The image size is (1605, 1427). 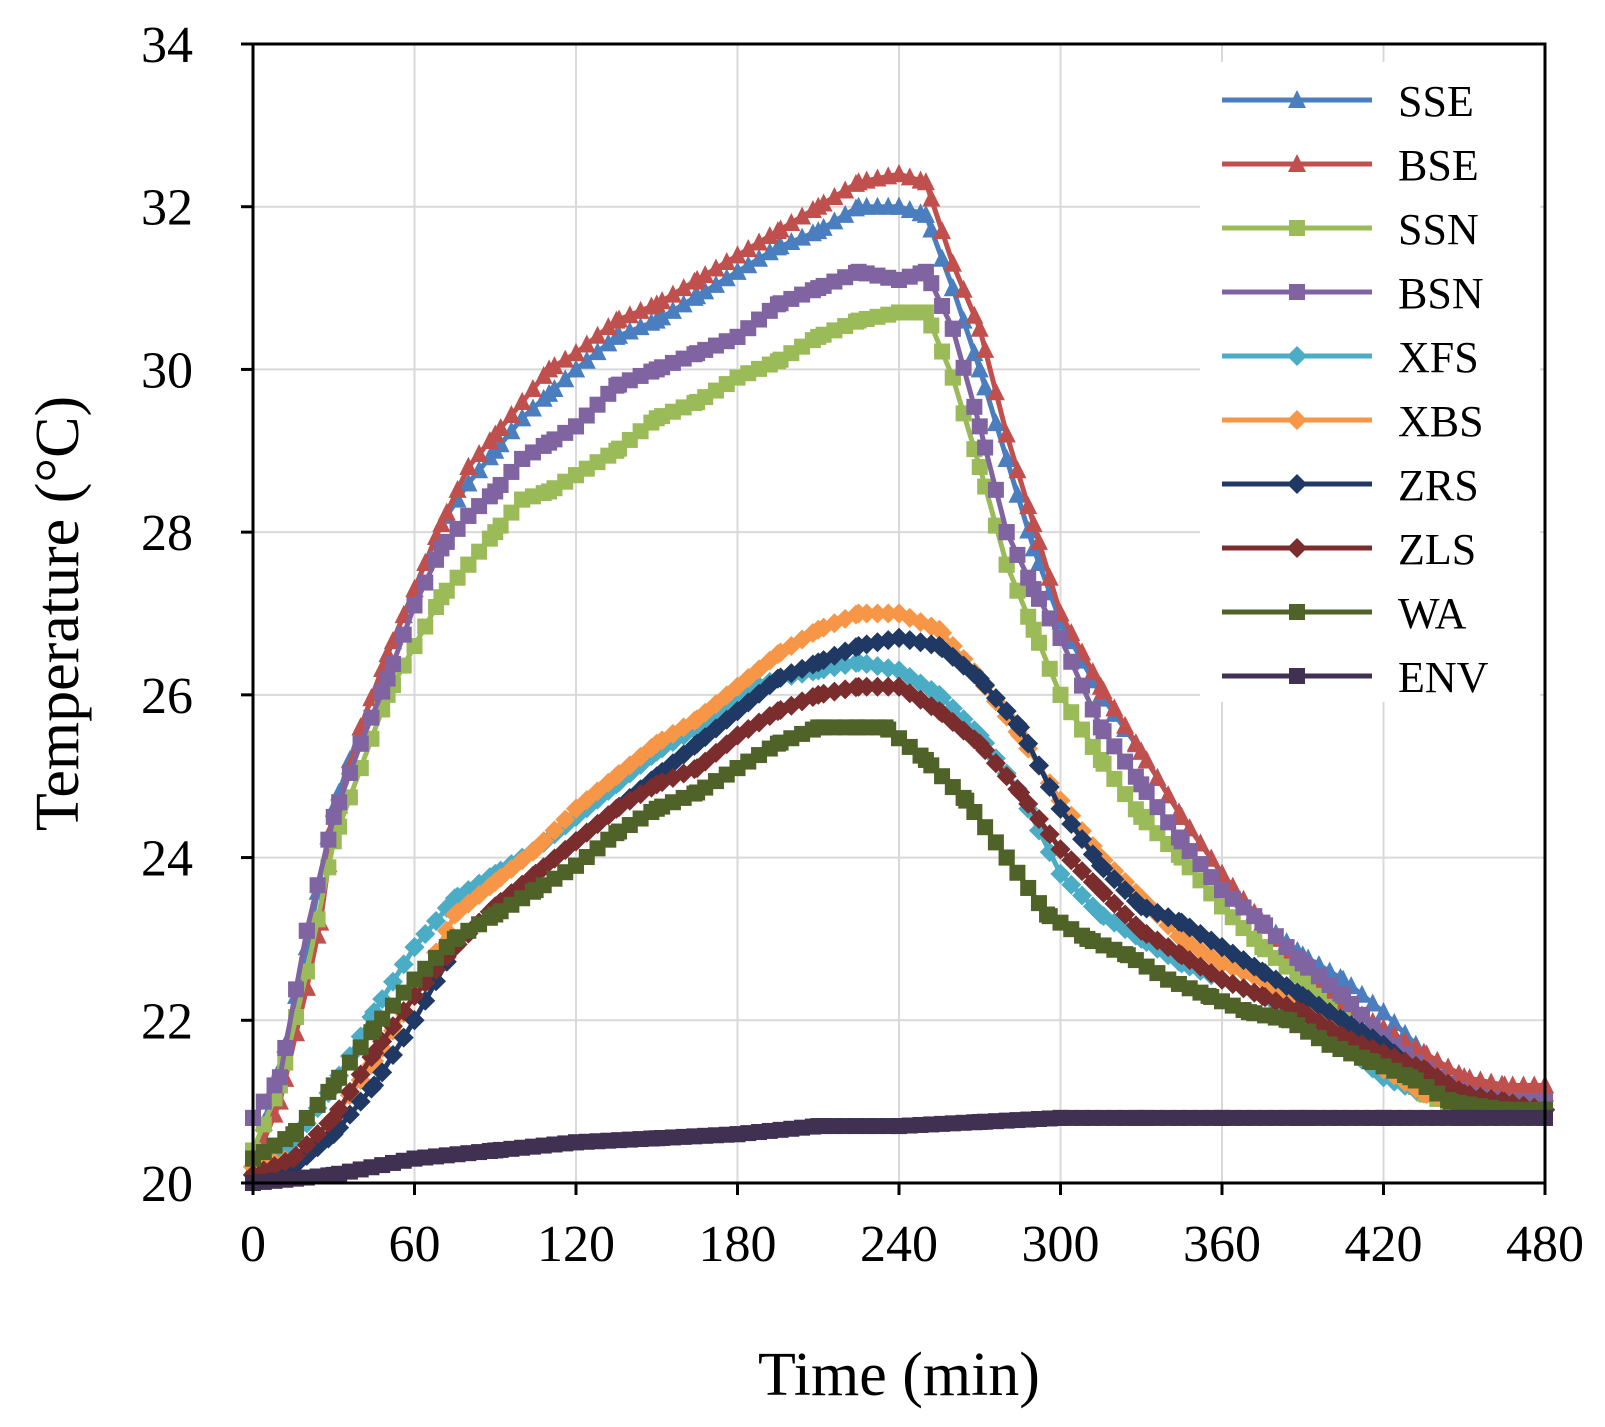 I want to click on legend-item-bse: BSE, so click(x=1350, y=165).